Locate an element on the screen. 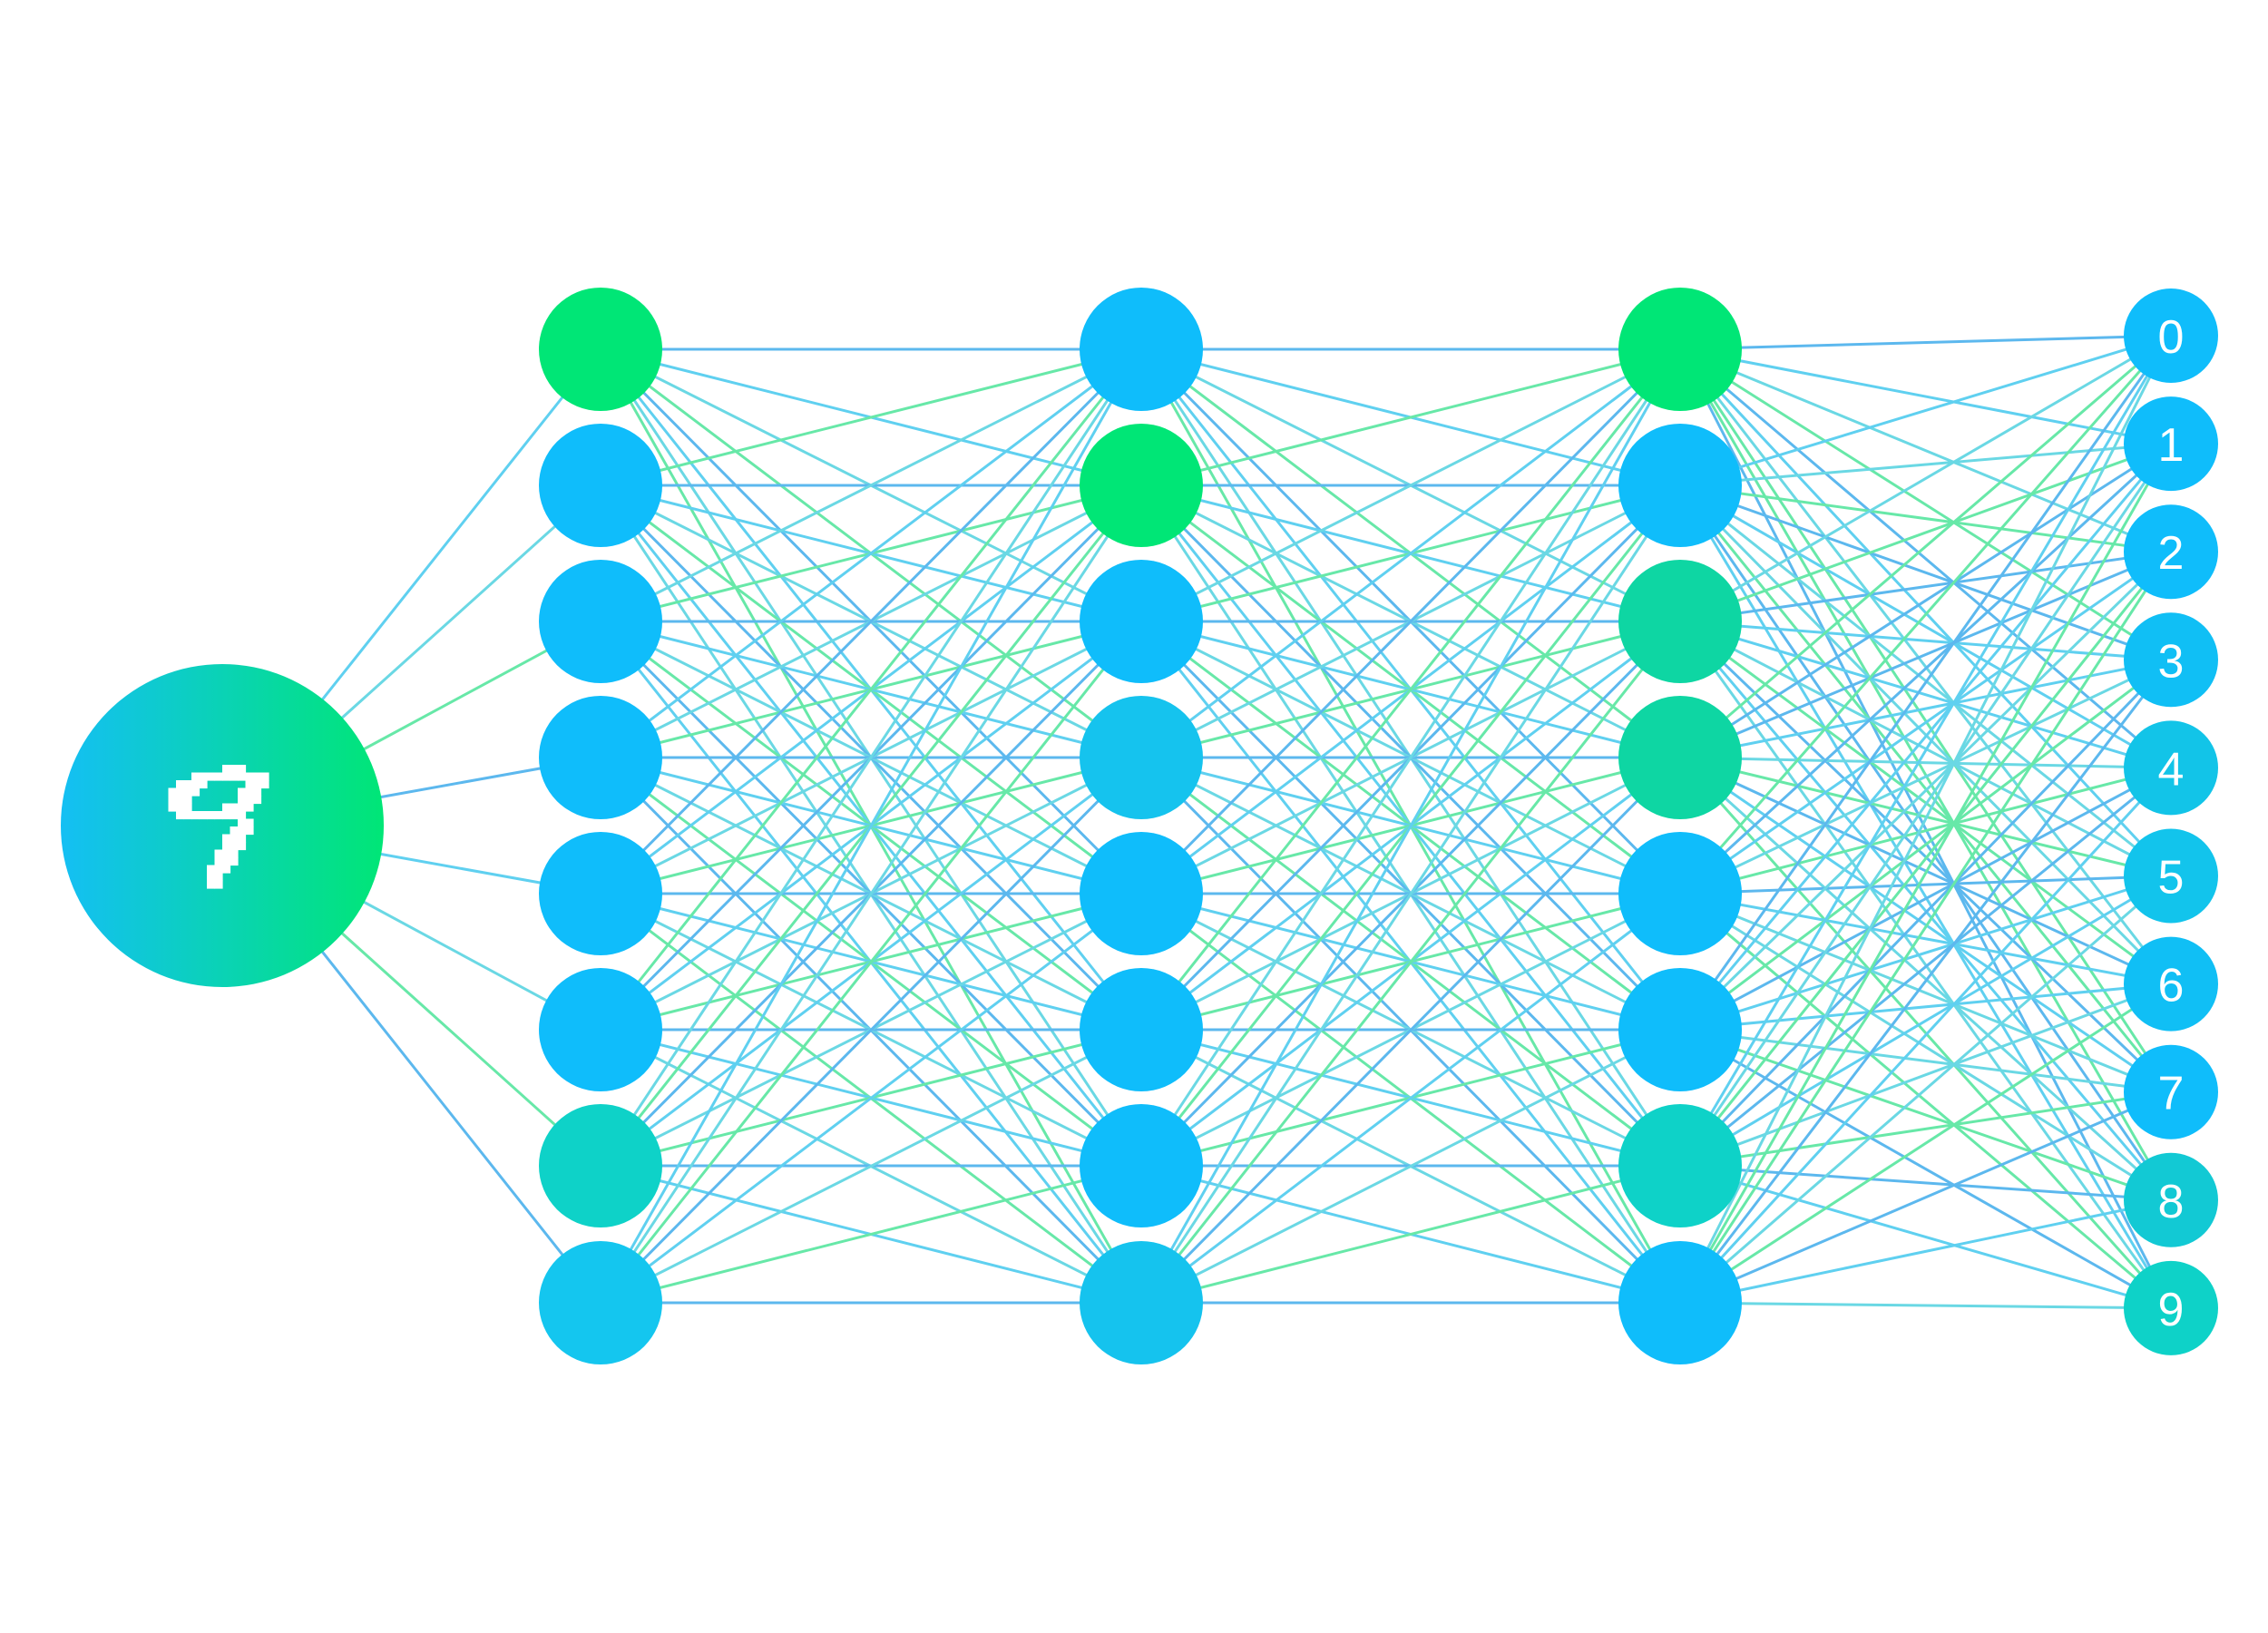  output-label: 4 is located at coordinates (2172, 769).